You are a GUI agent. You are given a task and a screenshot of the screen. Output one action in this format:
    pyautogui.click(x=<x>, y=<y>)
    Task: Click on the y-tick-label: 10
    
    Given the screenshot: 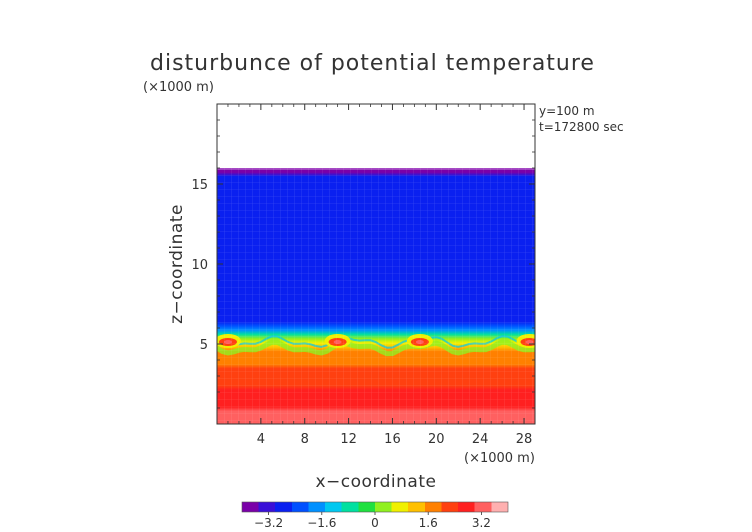 What is the action you would take?
    pyautogui.click(x=199, y=265)
    